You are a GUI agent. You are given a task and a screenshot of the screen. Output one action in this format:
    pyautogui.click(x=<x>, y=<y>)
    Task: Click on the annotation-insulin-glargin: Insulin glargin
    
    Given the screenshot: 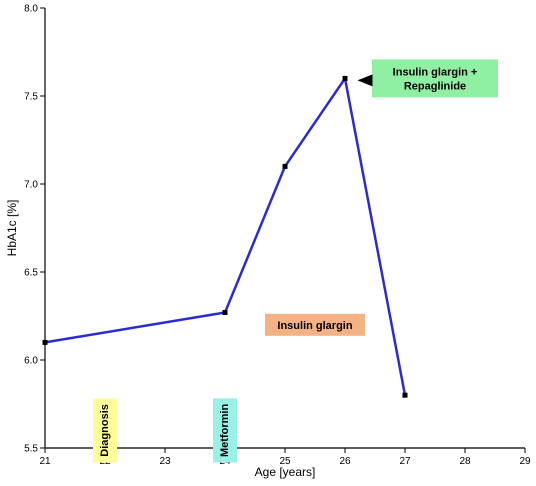 What is the action you would take?
    pyautogui.click(x=315, y=324)
    